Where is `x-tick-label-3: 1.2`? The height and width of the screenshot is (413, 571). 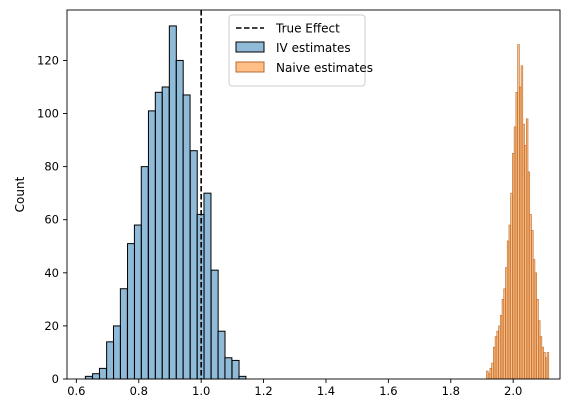 x-tick-label-3: 1.2 is located at coordinates (263, 391).